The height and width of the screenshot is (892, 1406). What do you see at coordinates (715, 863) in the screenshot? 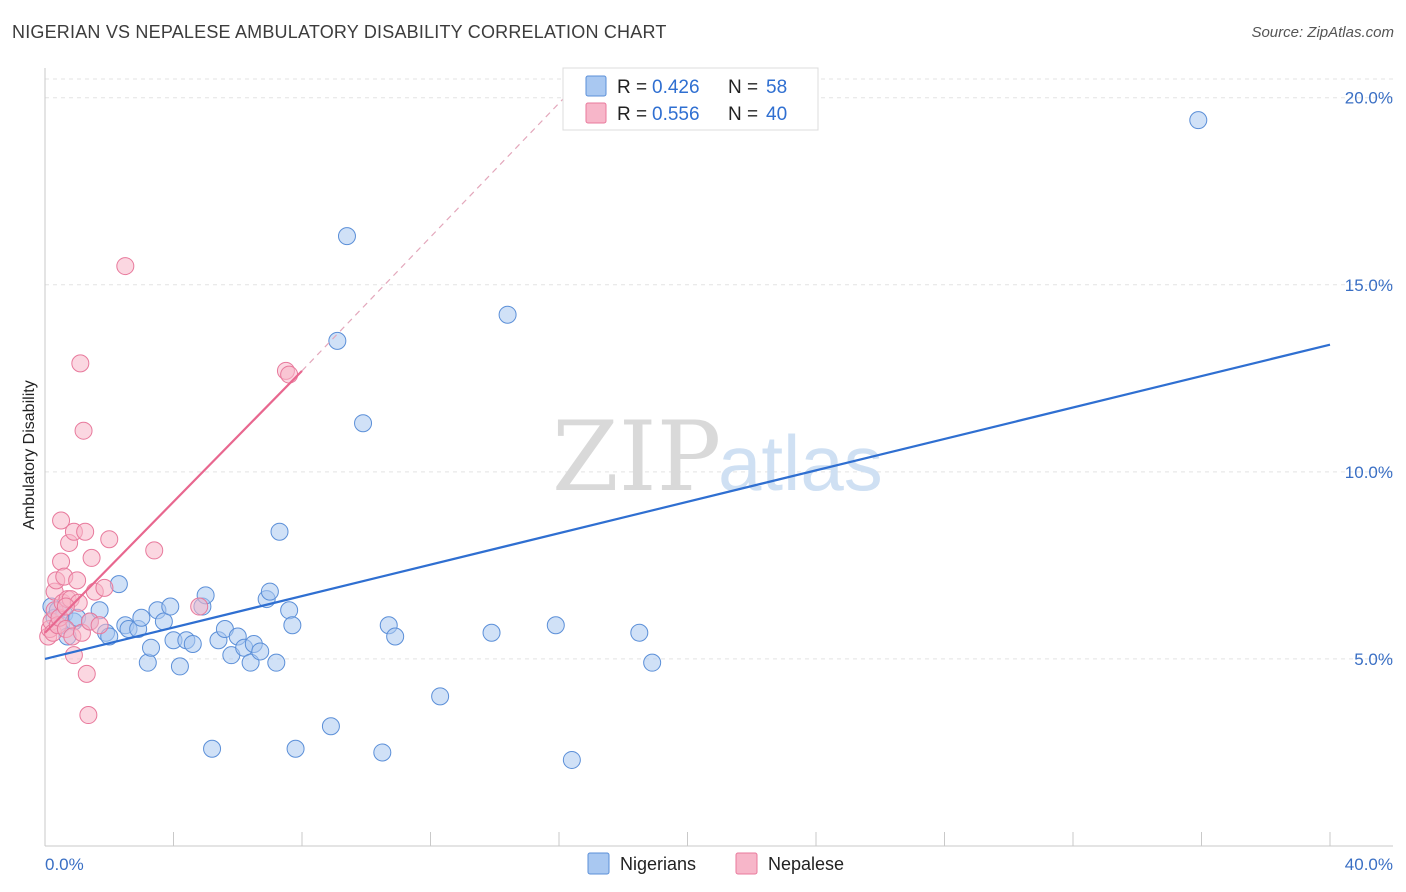
I see `bottom-legend: Nigerians Nepalese` at bounding box center [715, 863].